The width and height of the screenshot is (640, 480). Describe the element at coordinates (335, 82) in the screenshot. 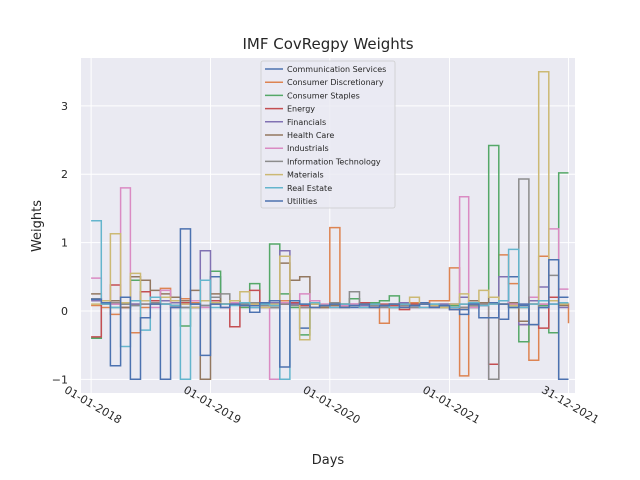

I see `legend-label-consumer-discretionary: Consumer Discretionary` at that location.